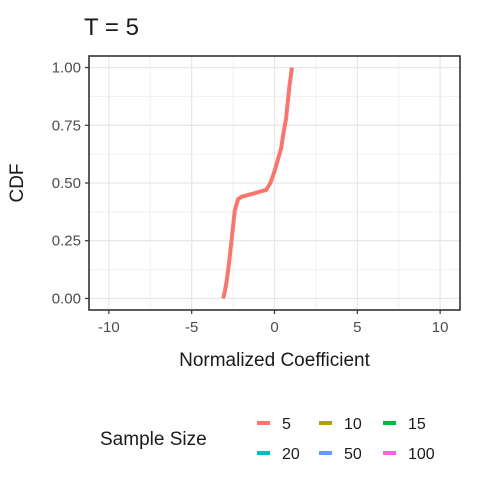 The width and height of the screenshot is (480, 480). I want to click on legend-item-50: 50, so click(340, 454).